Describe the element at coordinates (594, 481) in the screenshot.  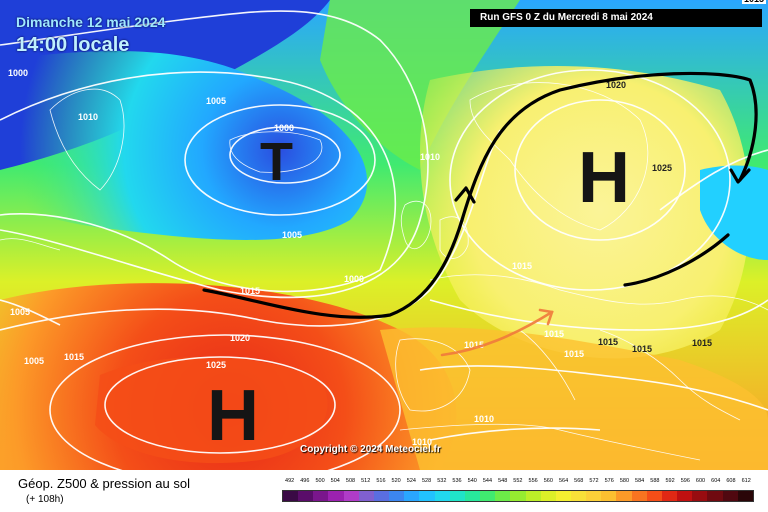
I see `scale-value-572: 572` at that location.